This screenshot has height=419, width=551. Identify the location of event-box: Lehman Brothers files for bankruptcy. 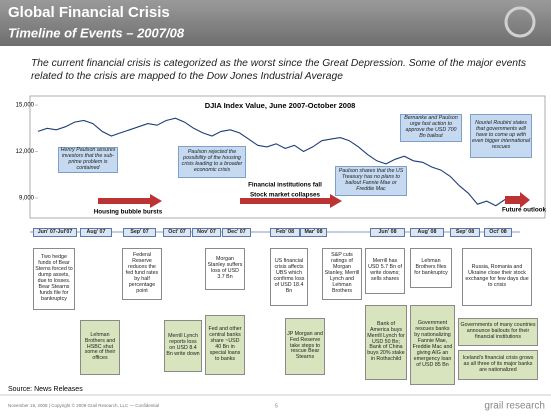
(431, 268).